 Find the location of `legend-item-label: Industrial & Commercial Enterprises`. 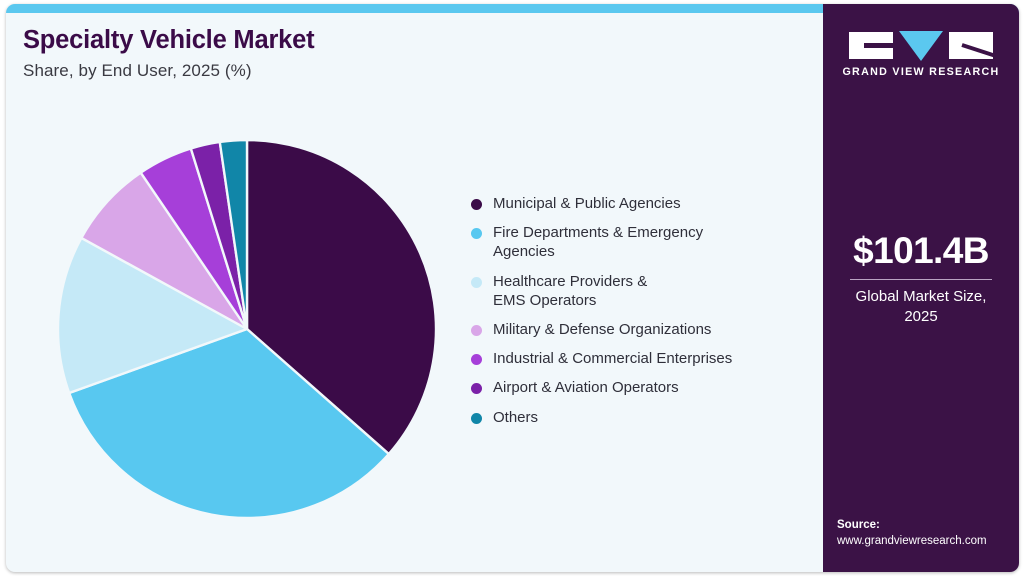

legend-item-label: Industrial & Commercial Enterprises is located at coordinates (613, 359).